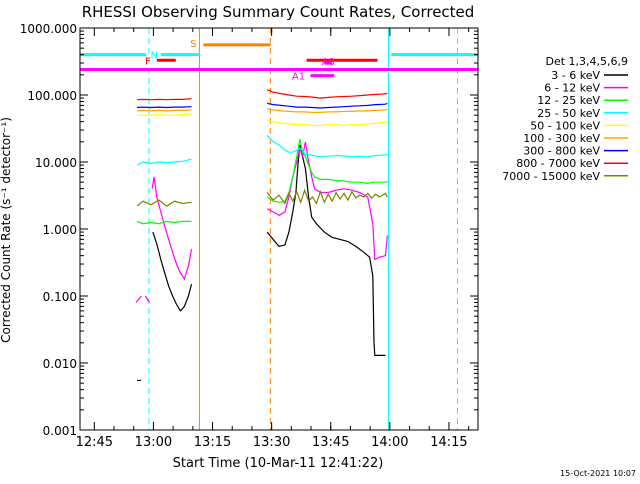 The image size is (640, 484). What do you see at coordinates (558, 163) in the screenshot?
I see `legend-label-800-7000-kev: 800 - 7000 keV` at bounding box center [558, 163].